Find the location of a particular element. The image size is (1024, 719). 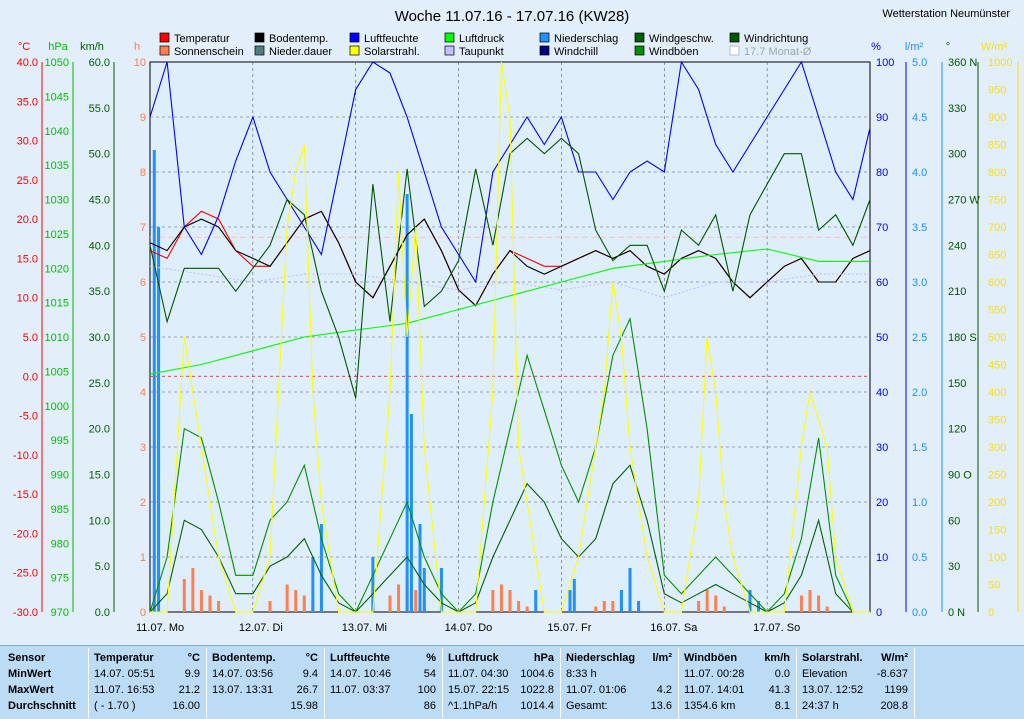

stats-cell-value: 26.7 is located at coordinates (307, 690).